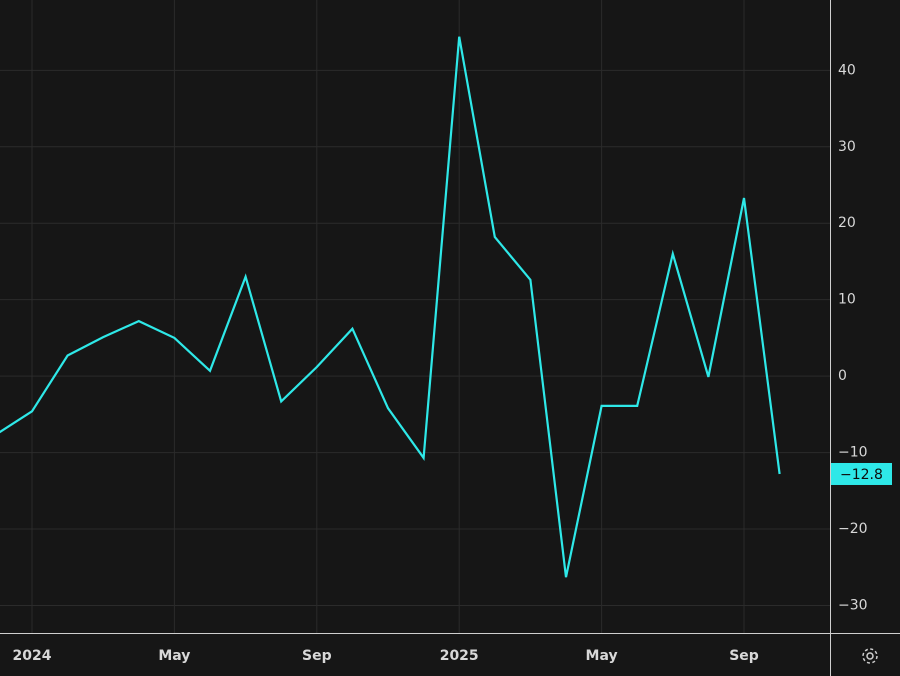 The image size is (900, 676). I want to click on last-value-badge, so click(861, 473).